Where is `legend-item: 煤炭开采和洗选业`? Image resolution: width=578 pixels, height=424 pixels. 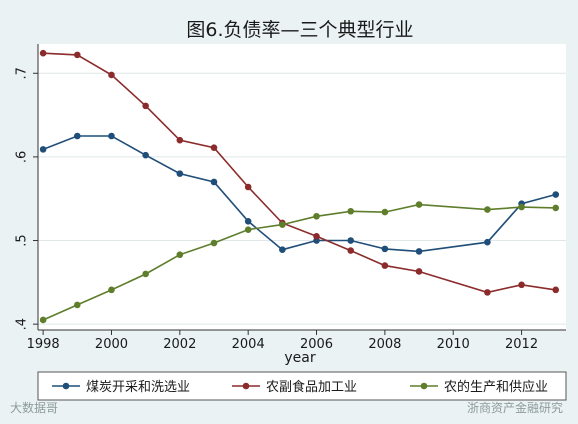 legend-item: 煤炭开采和洗选业 is located at coordinates (121, 387).